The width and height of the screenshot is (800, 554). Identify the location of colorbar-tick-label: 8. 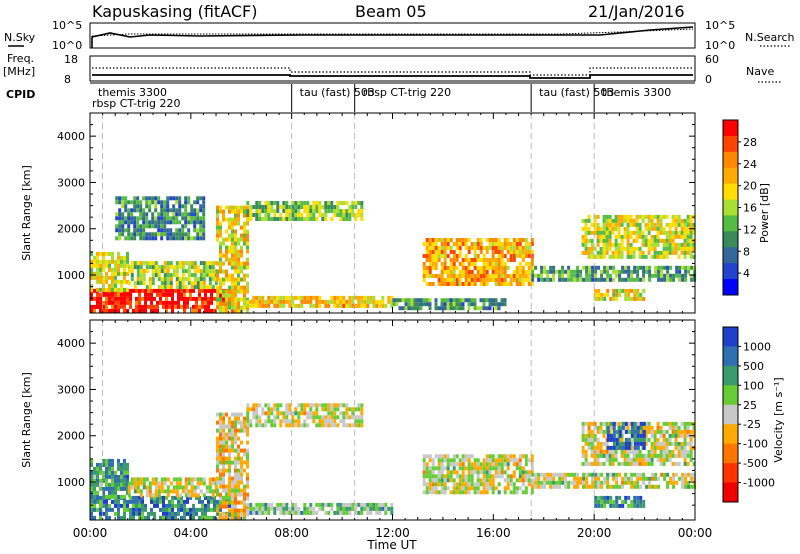
(746, 251).